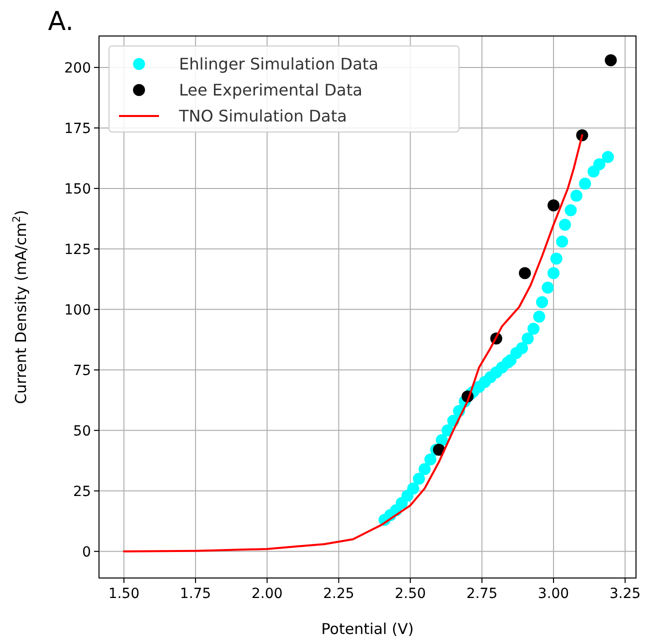  Describe the element at coordinates (262, 116) in the screenshot. I see `legend-label: TNO Simulation Data` at that location.